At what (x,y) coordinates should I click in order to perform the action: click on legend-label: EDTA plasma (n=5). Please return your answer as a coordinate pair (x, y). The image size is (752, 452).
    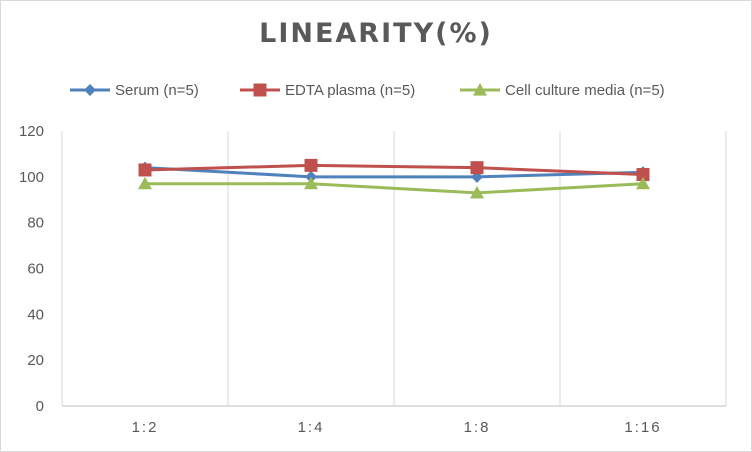
    Looking at the image, I should click on (350, 90).